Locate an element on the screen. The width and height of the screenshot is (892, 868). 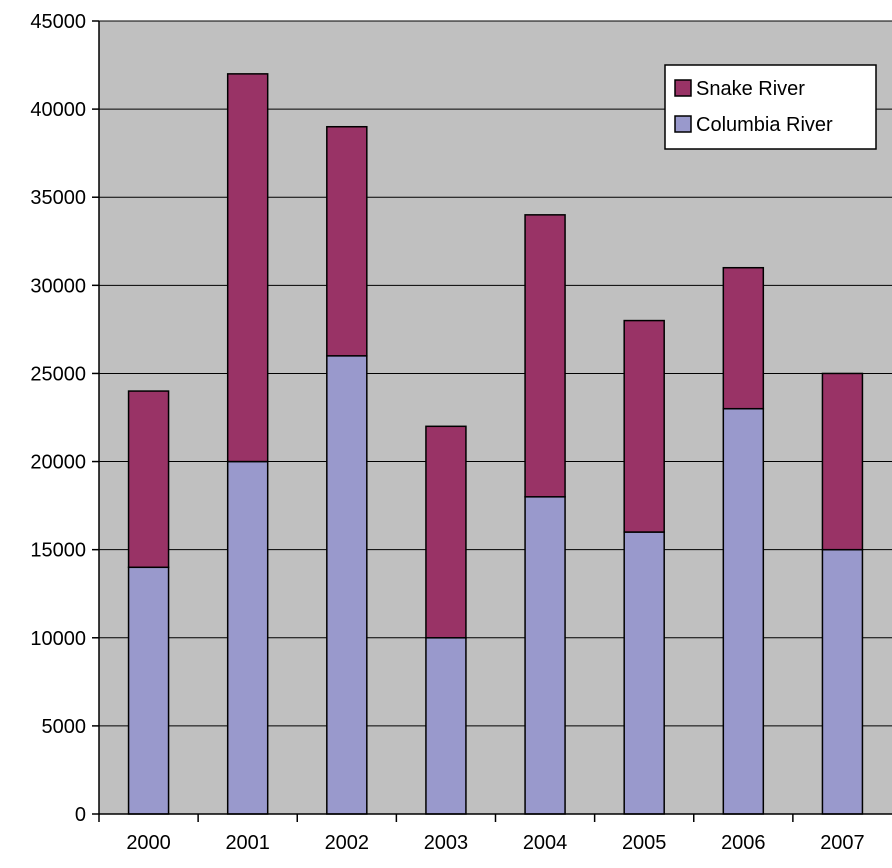
bar-columbia-river-2007 is located at coordinates (842, 681).